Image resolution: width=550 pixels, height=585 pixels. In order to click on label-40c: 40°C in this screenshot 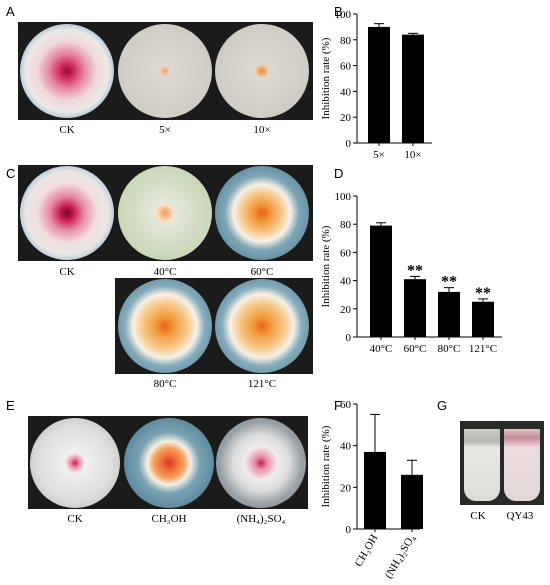, I will do `click(165, 272)`.